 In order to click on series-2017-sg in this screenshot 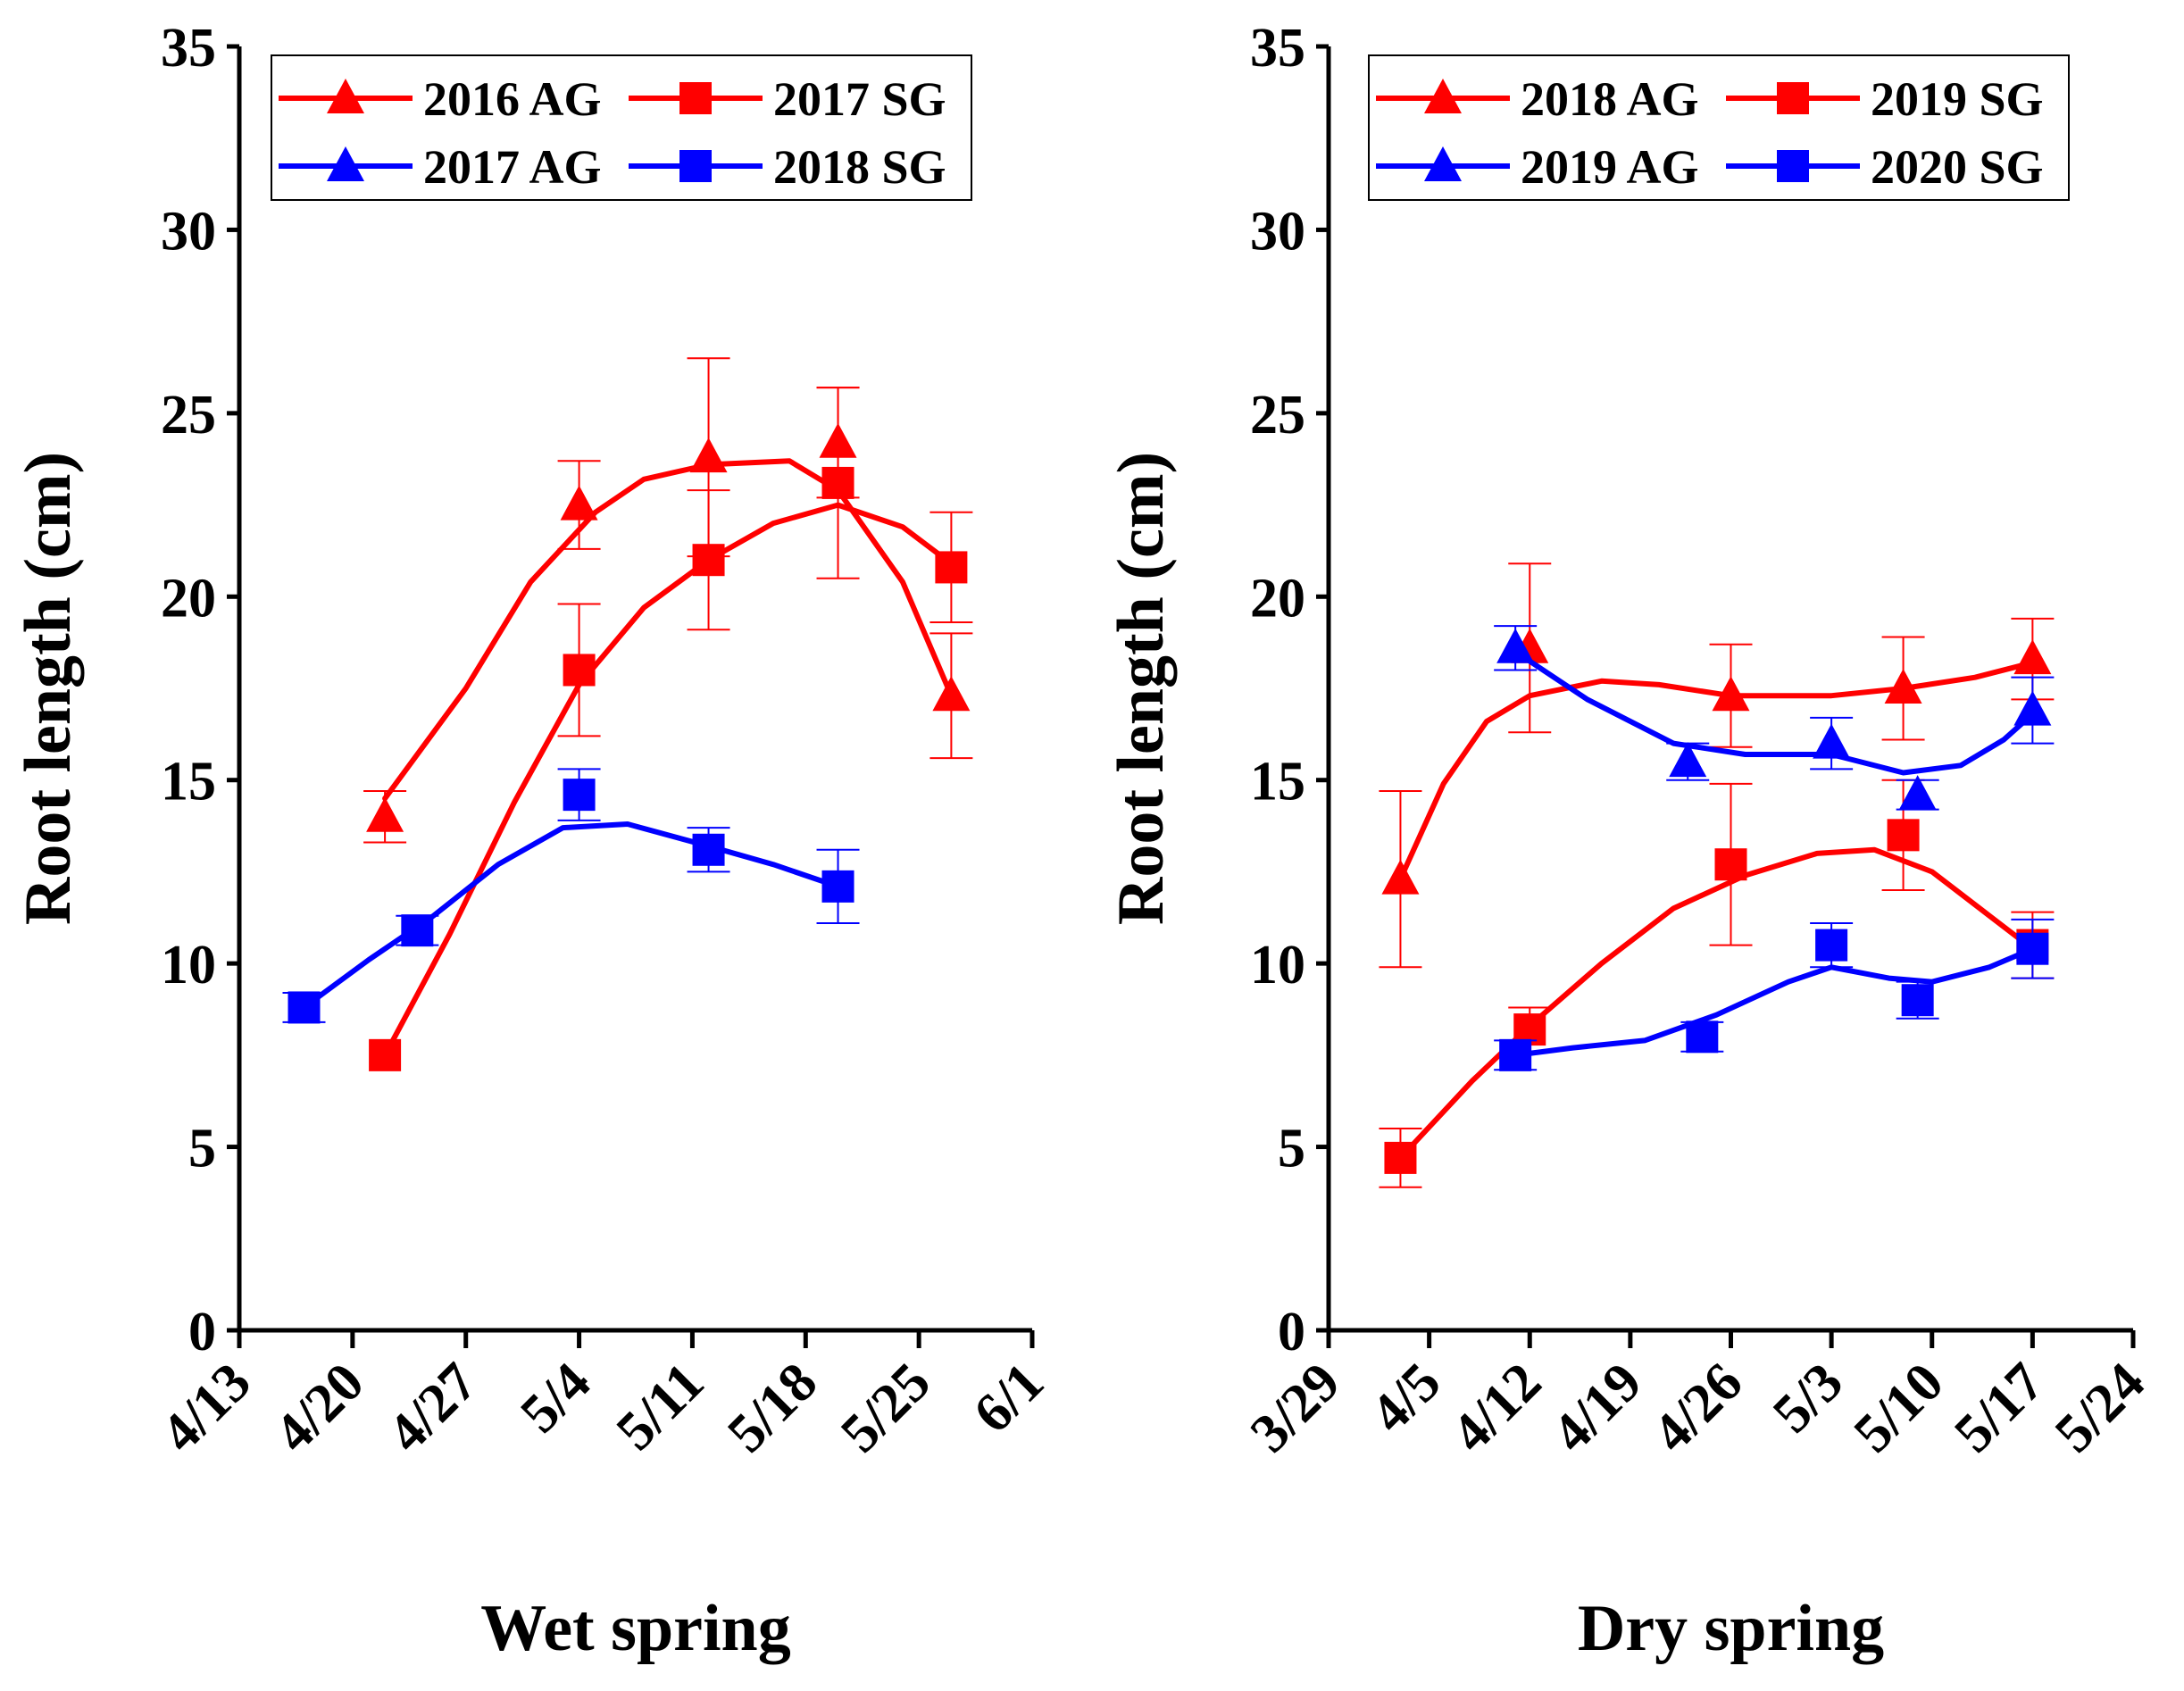, I will do `click(671, 729)`.